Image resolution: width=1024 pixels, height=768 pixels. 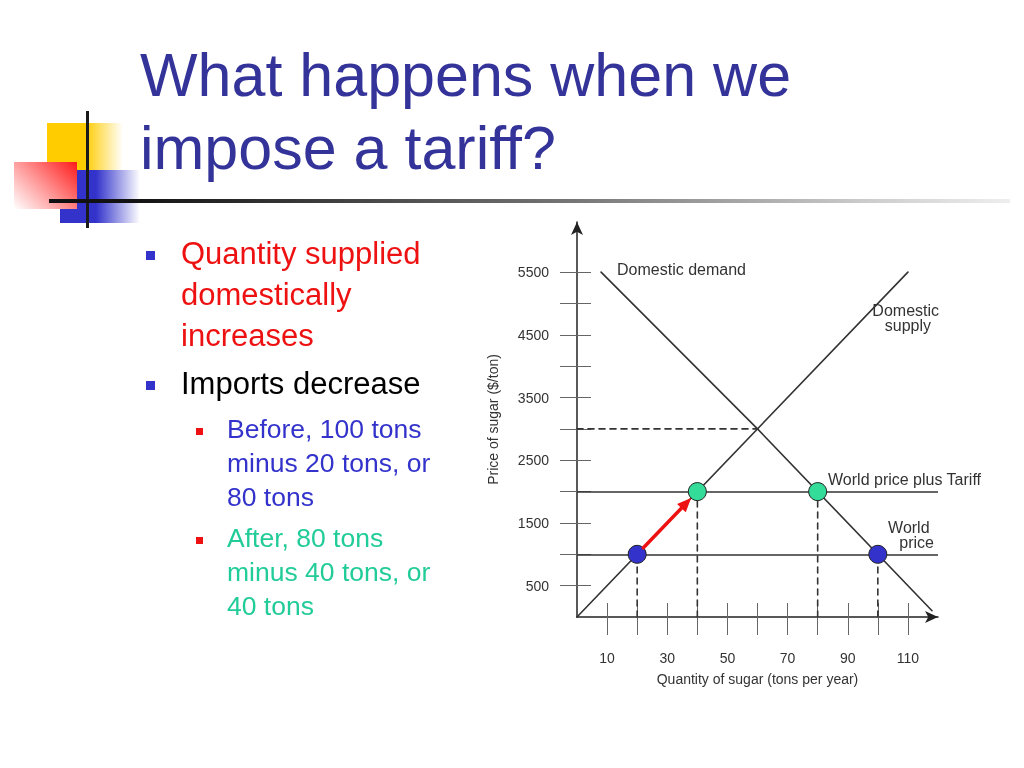 What do you see at coordinates (757, 679) in the screenshot?
I see `x-axis-title: Quantity of sugar (tons per year)` at bounding box center [757, 679].